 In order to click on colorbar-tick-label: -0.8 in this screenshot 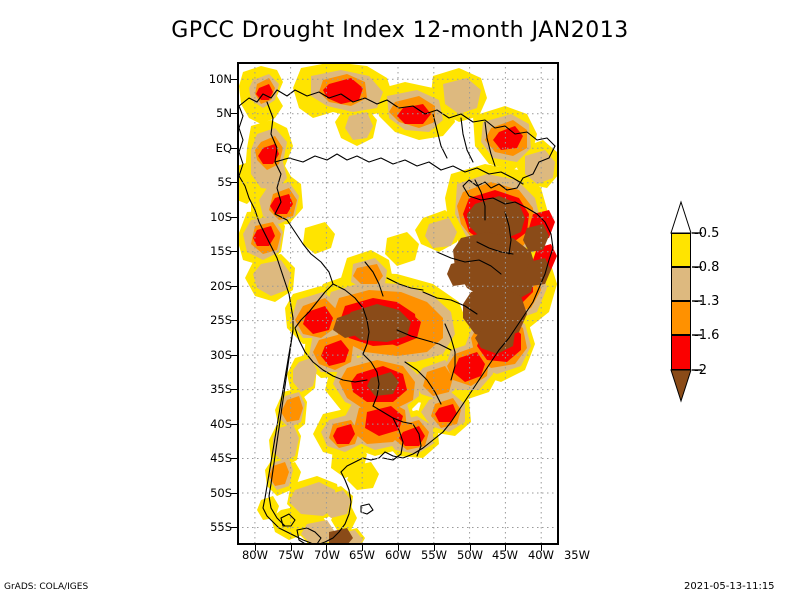, I will do `click(707, 267)`.